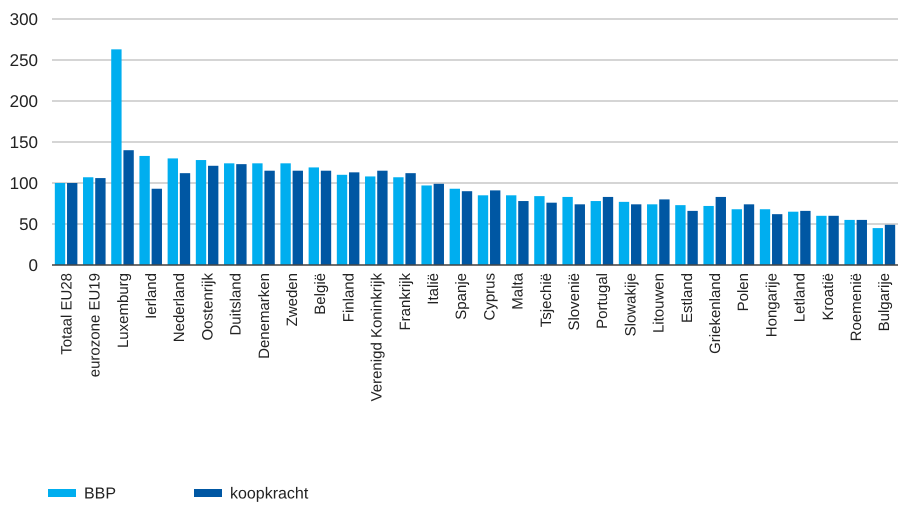 Image resolution: width=902 pixels, height=510 pixels. Describe the element at coordinates (631, 304) in the screenshot. I see `x-tick-label: Slowakije` at that location.